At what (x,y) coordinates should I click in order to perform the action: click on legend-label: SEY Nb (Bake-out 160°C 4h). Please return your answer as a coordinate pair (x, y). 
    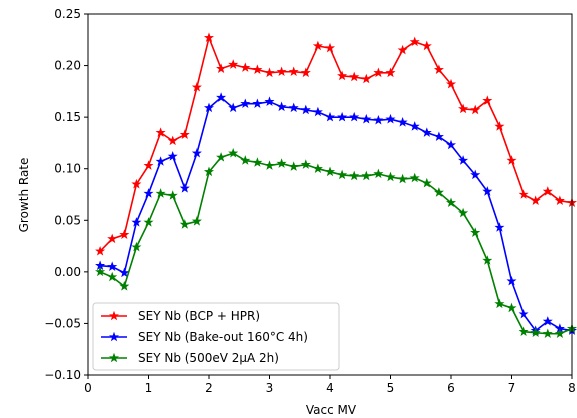
    Looking at the image, I should click on (223, 337).